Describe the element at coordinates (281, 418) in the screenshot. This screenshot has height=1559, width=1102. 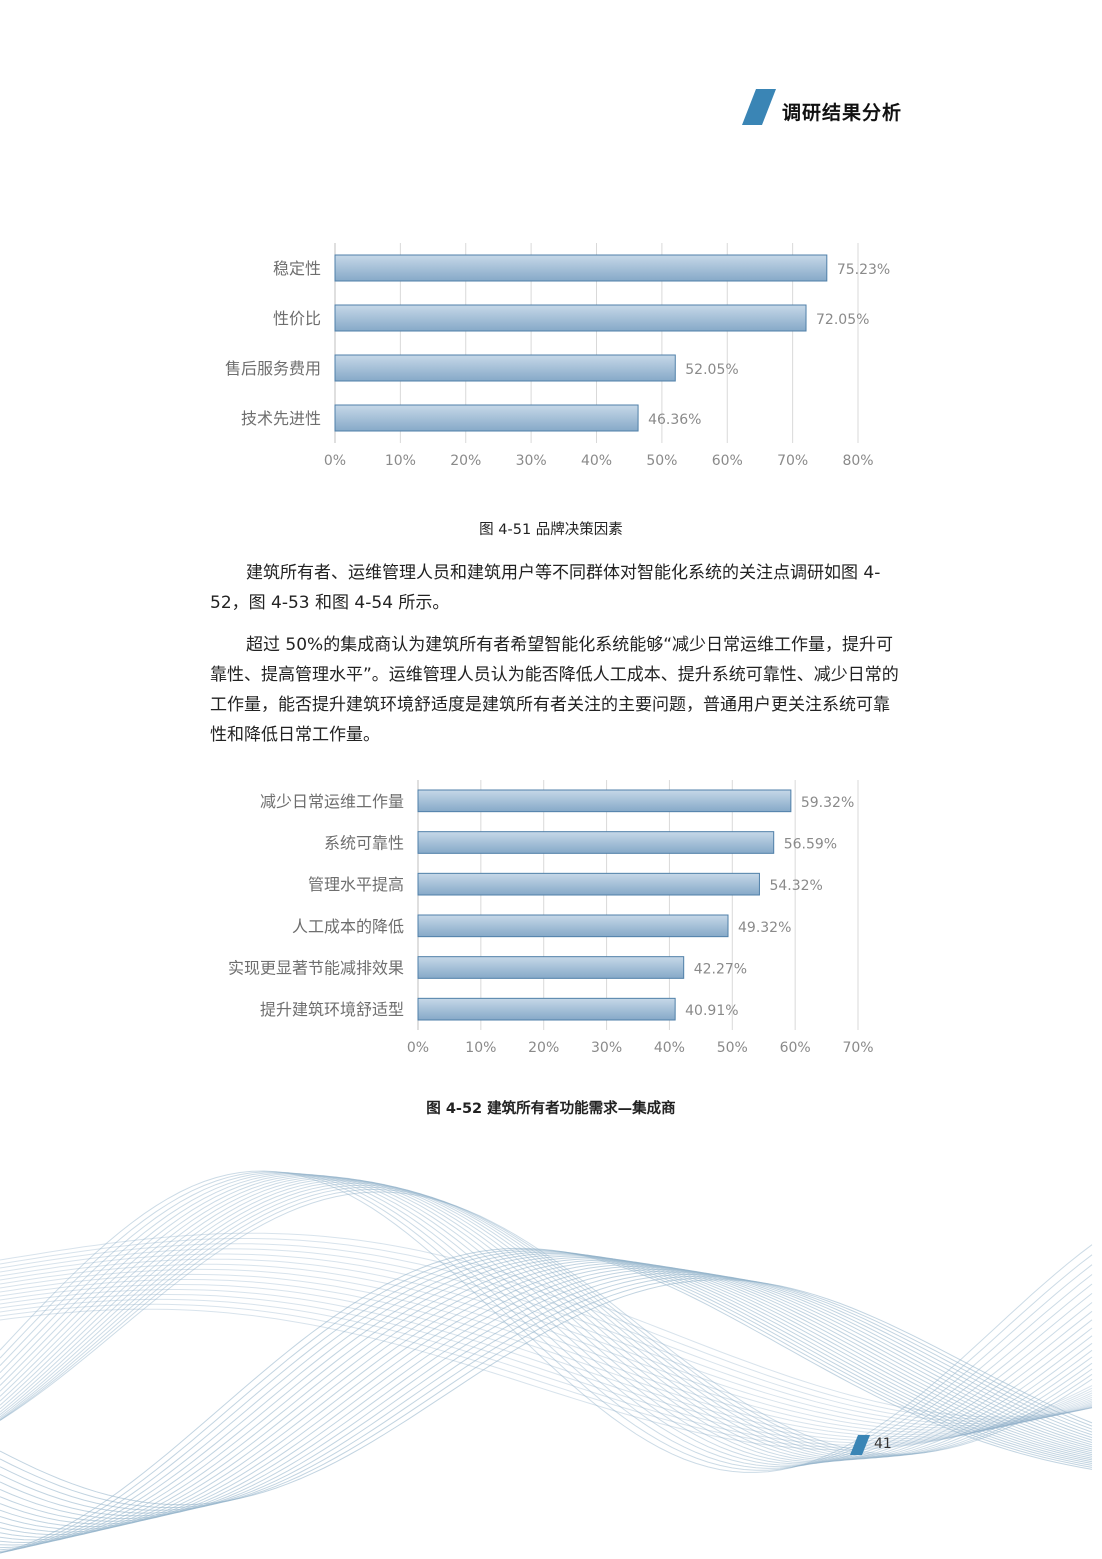
I see `category-label: 技术先进性` at that location.